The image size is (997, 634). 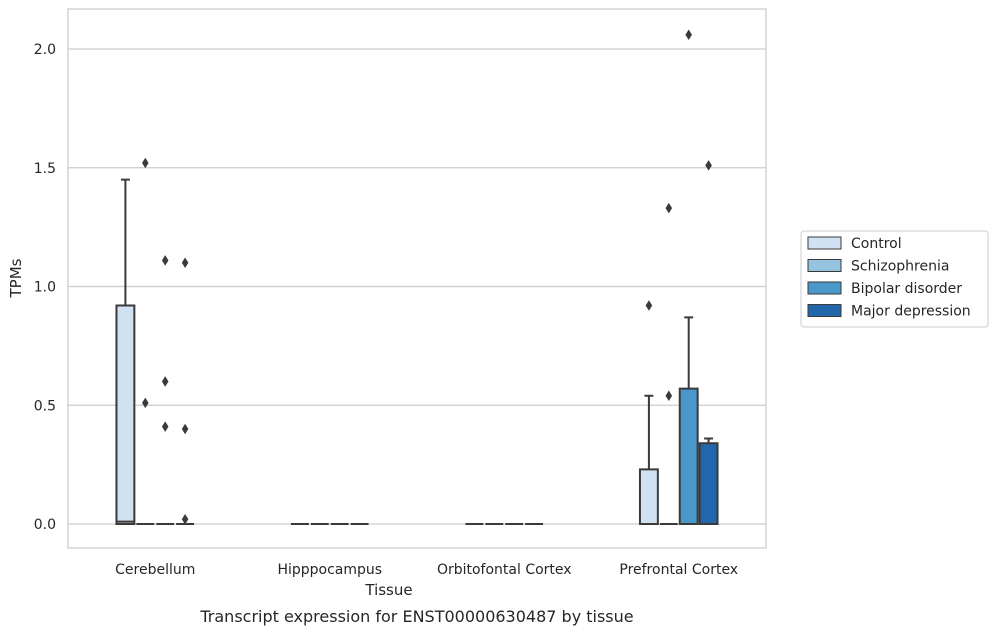 What do you see at coordinates (678, 570) in the screenshot?
I see `x-tick-label: Prefrontal Cortex` at bounding box center [678, 570].